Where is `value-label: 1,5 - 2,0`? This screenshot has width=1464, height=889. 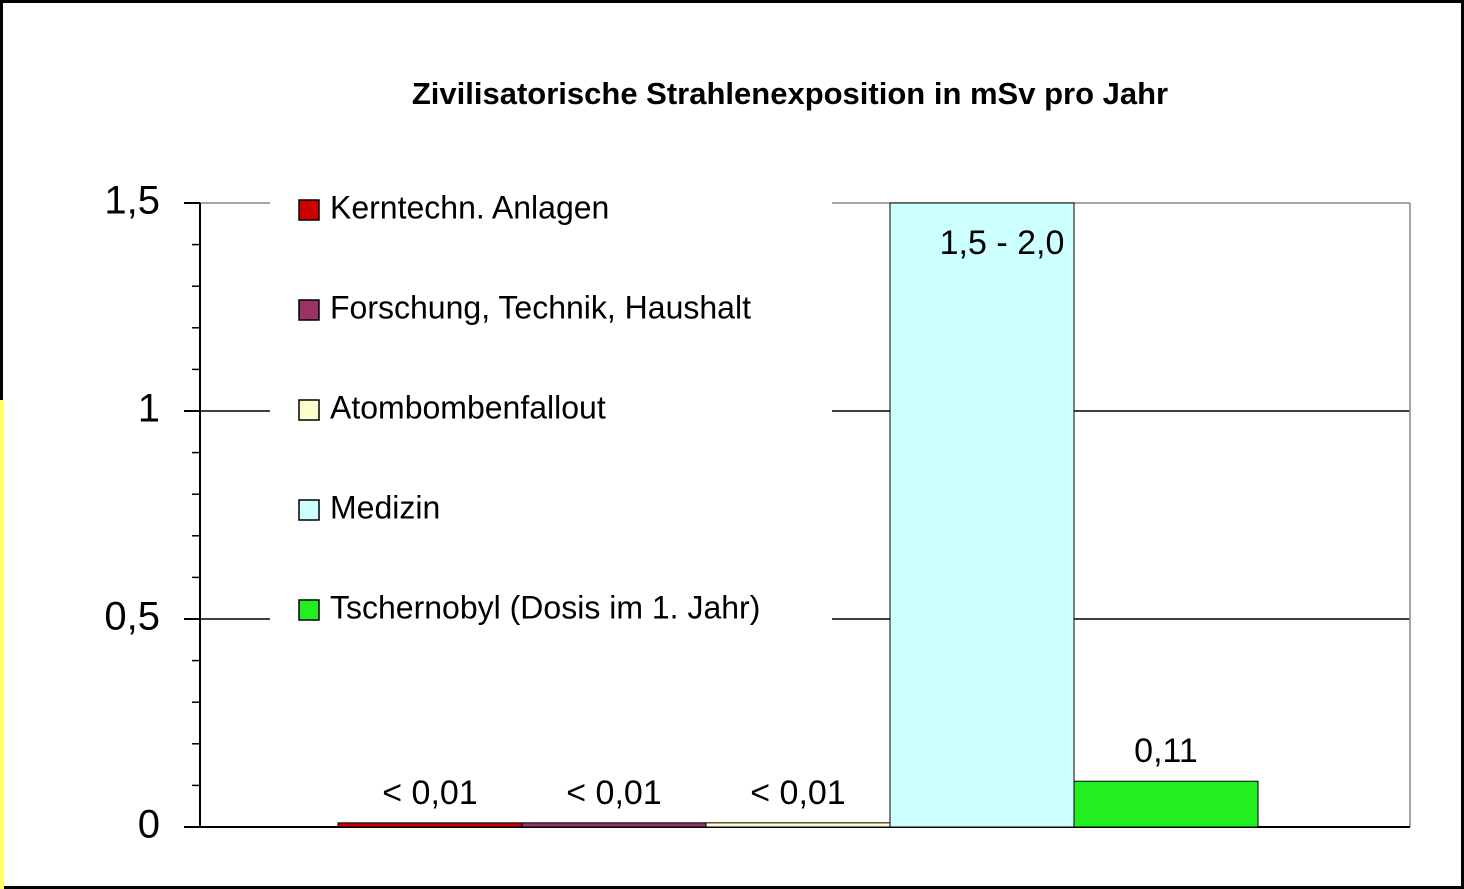
value-label: 1,5 - 2,0 is located at coordinates (1002, 243).